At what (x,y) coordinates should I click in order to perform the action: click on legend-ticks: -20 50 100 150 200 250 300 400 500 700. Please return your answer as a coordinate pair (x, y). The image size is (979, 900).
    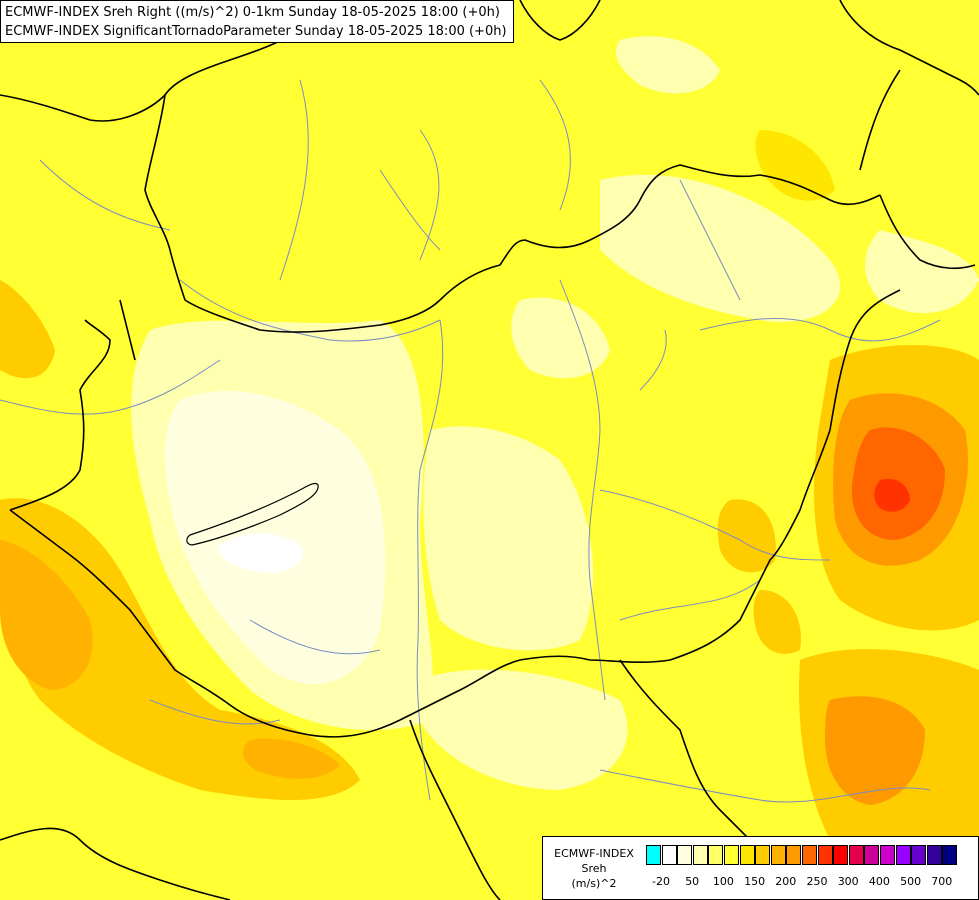
    Looking at the image, I should click on (808, 883).